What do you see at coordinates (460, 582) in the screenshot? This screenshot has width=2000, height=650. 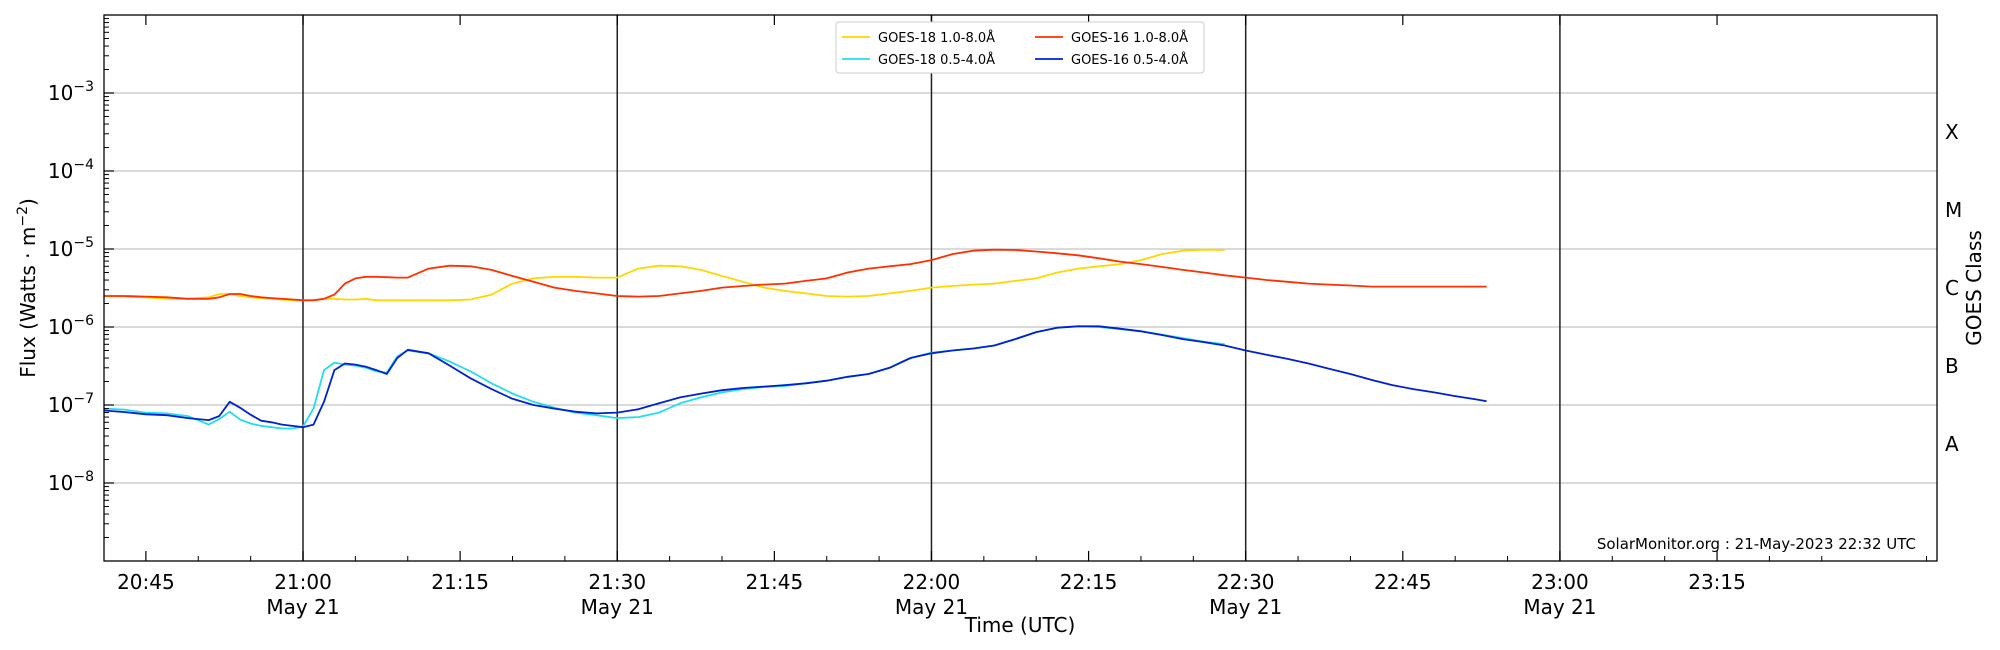 I see `x-tick-label: 21:15` at bounding box center [460, 582].